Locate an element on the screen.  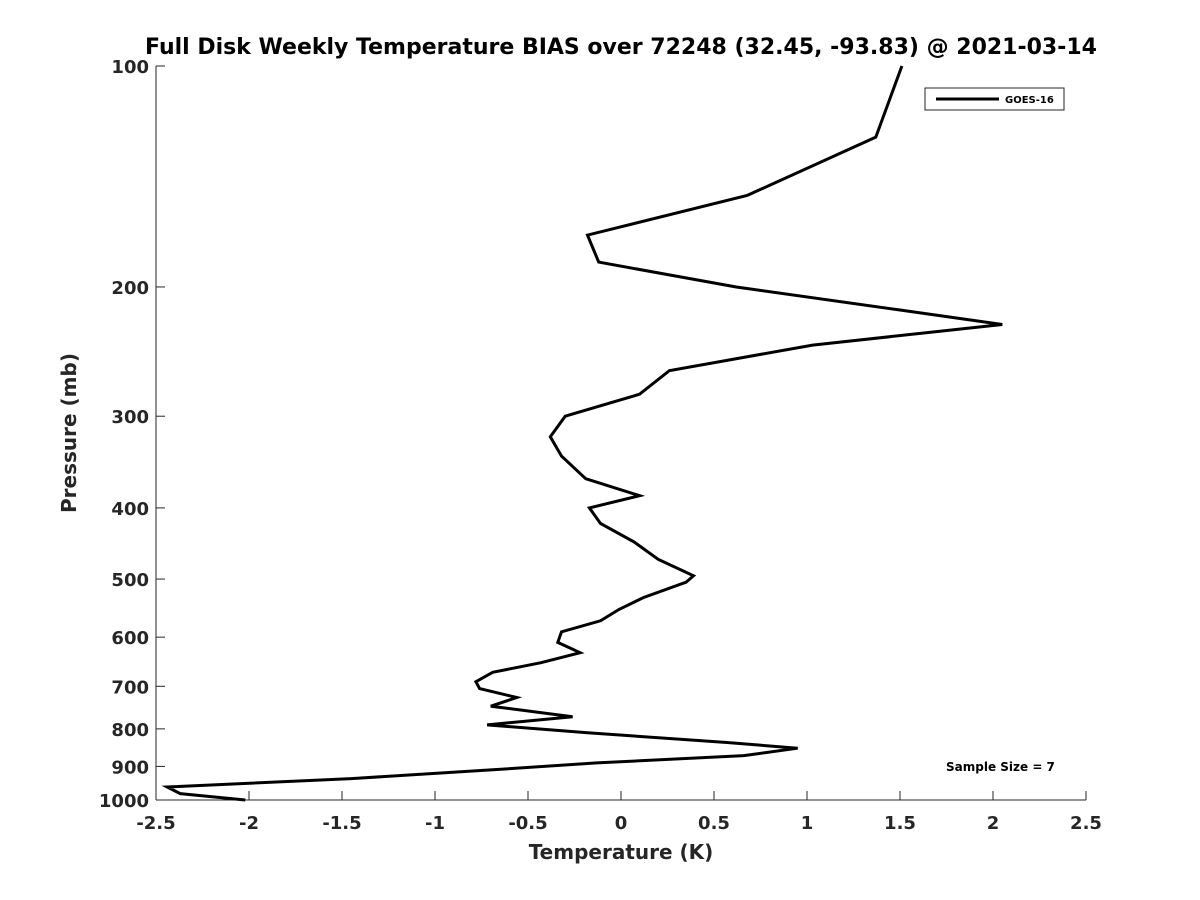
x-axis-label: Temperature (K) is located at coordinates (621, 852).